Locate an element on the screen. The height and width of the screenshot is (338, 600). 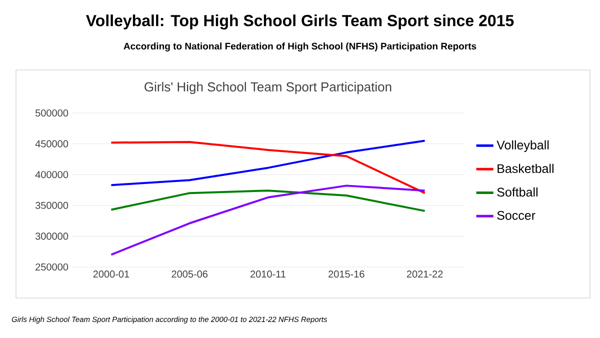
text: Girls' High School Team Sport Participation is located at coordinates (268, 88).